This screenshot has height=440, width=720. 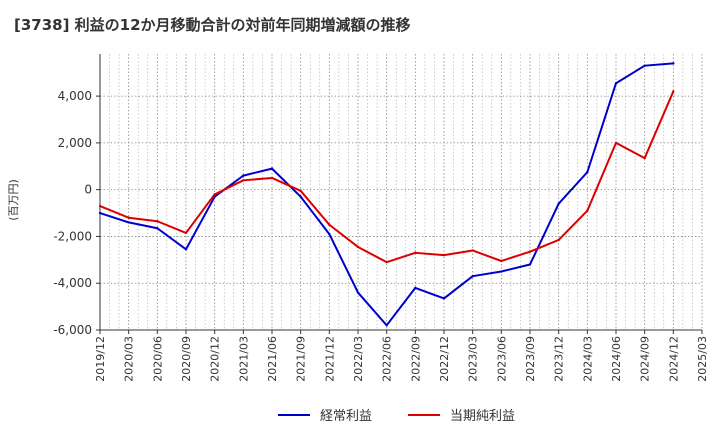 What do you see at coordinates (559, 359) in the screenshot?
I see `x-tick-label: 2023/12` at bounding box center [559, 359].